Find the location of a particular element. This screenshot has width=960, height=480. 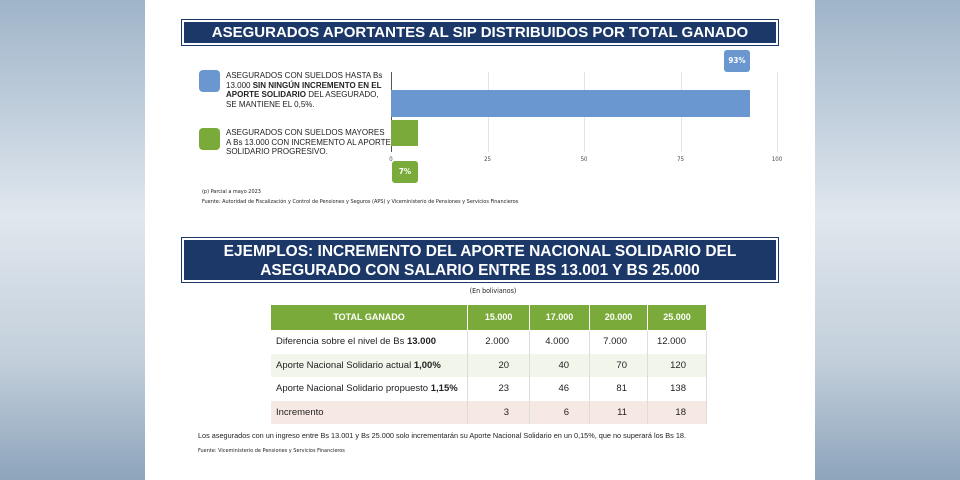

gridline is located at coordinates (777, 112).